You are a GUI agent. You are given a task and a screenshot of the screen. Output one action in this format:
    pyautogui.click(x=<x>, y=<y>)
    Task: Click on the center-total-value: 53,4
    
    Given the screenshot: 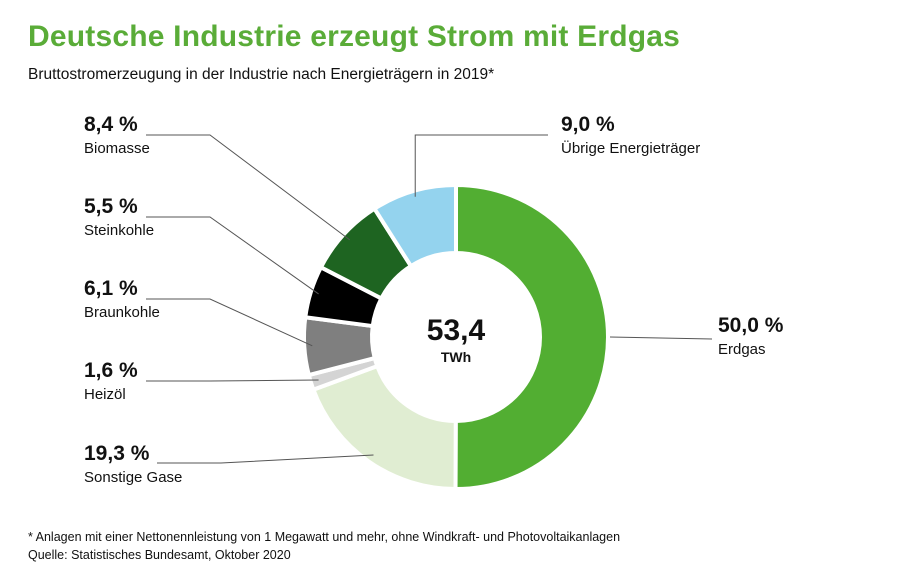 What is the action you would take?
    pyautogui.click(x=456, y=330)
    